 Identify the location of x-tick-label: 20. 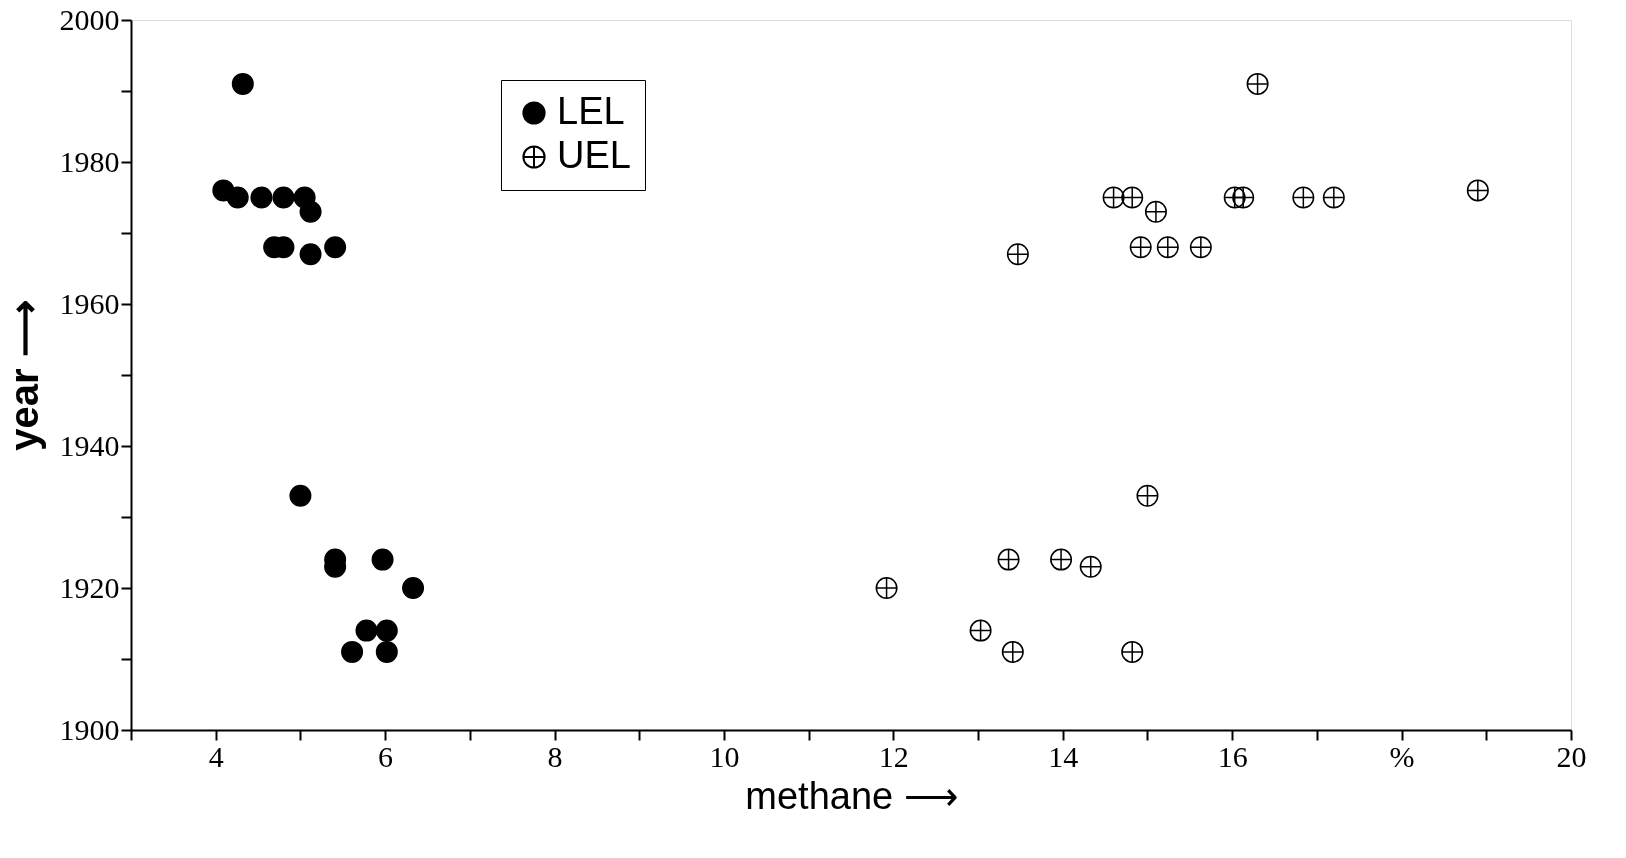
(1571, 756).